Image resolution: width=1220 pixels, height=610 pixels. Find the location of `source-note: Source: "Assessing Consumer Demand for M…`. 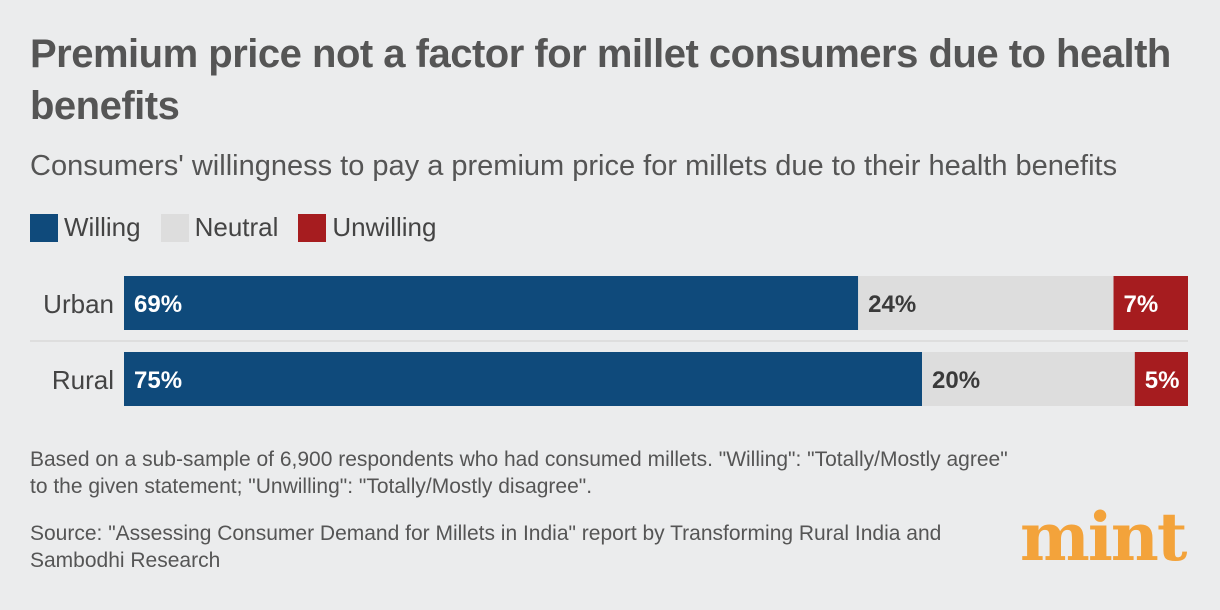

source-note: Source: "Assessing Consumer Demand for M… is located at coordinates (486, 547).